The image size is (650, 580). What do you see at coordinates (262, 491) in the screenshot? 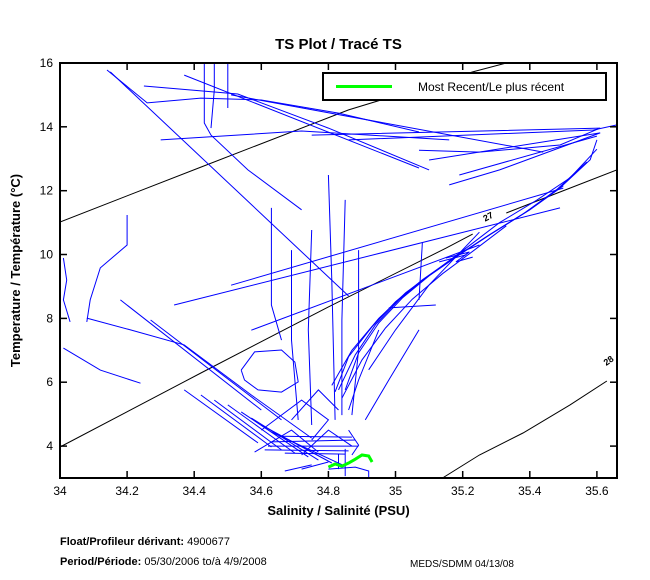
I see `x-tick-label: 34.6` at bounding box center [262, 491].